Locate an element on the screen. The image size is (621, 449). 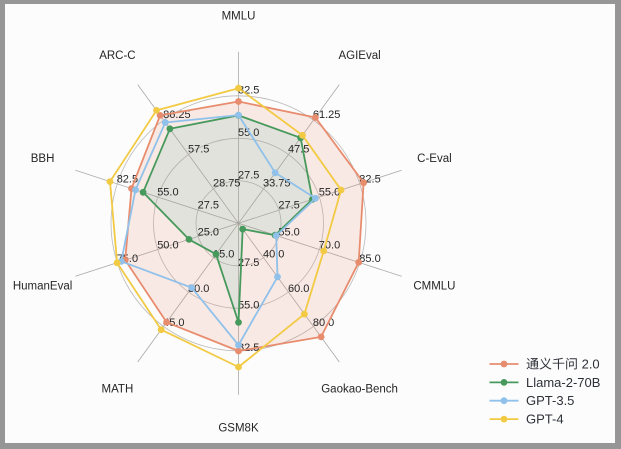
svg-text: C-Eval is located at coordinates (434, 159).